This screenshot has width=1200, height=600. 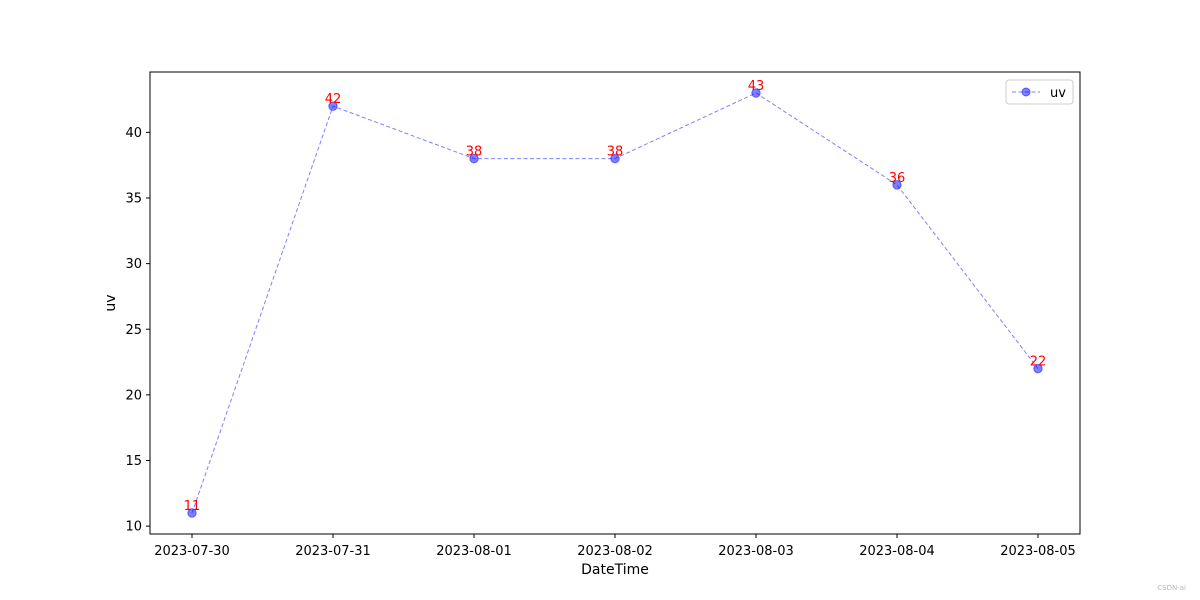 I want to click on y-axis-title: uv, so click(x=111, y=302).